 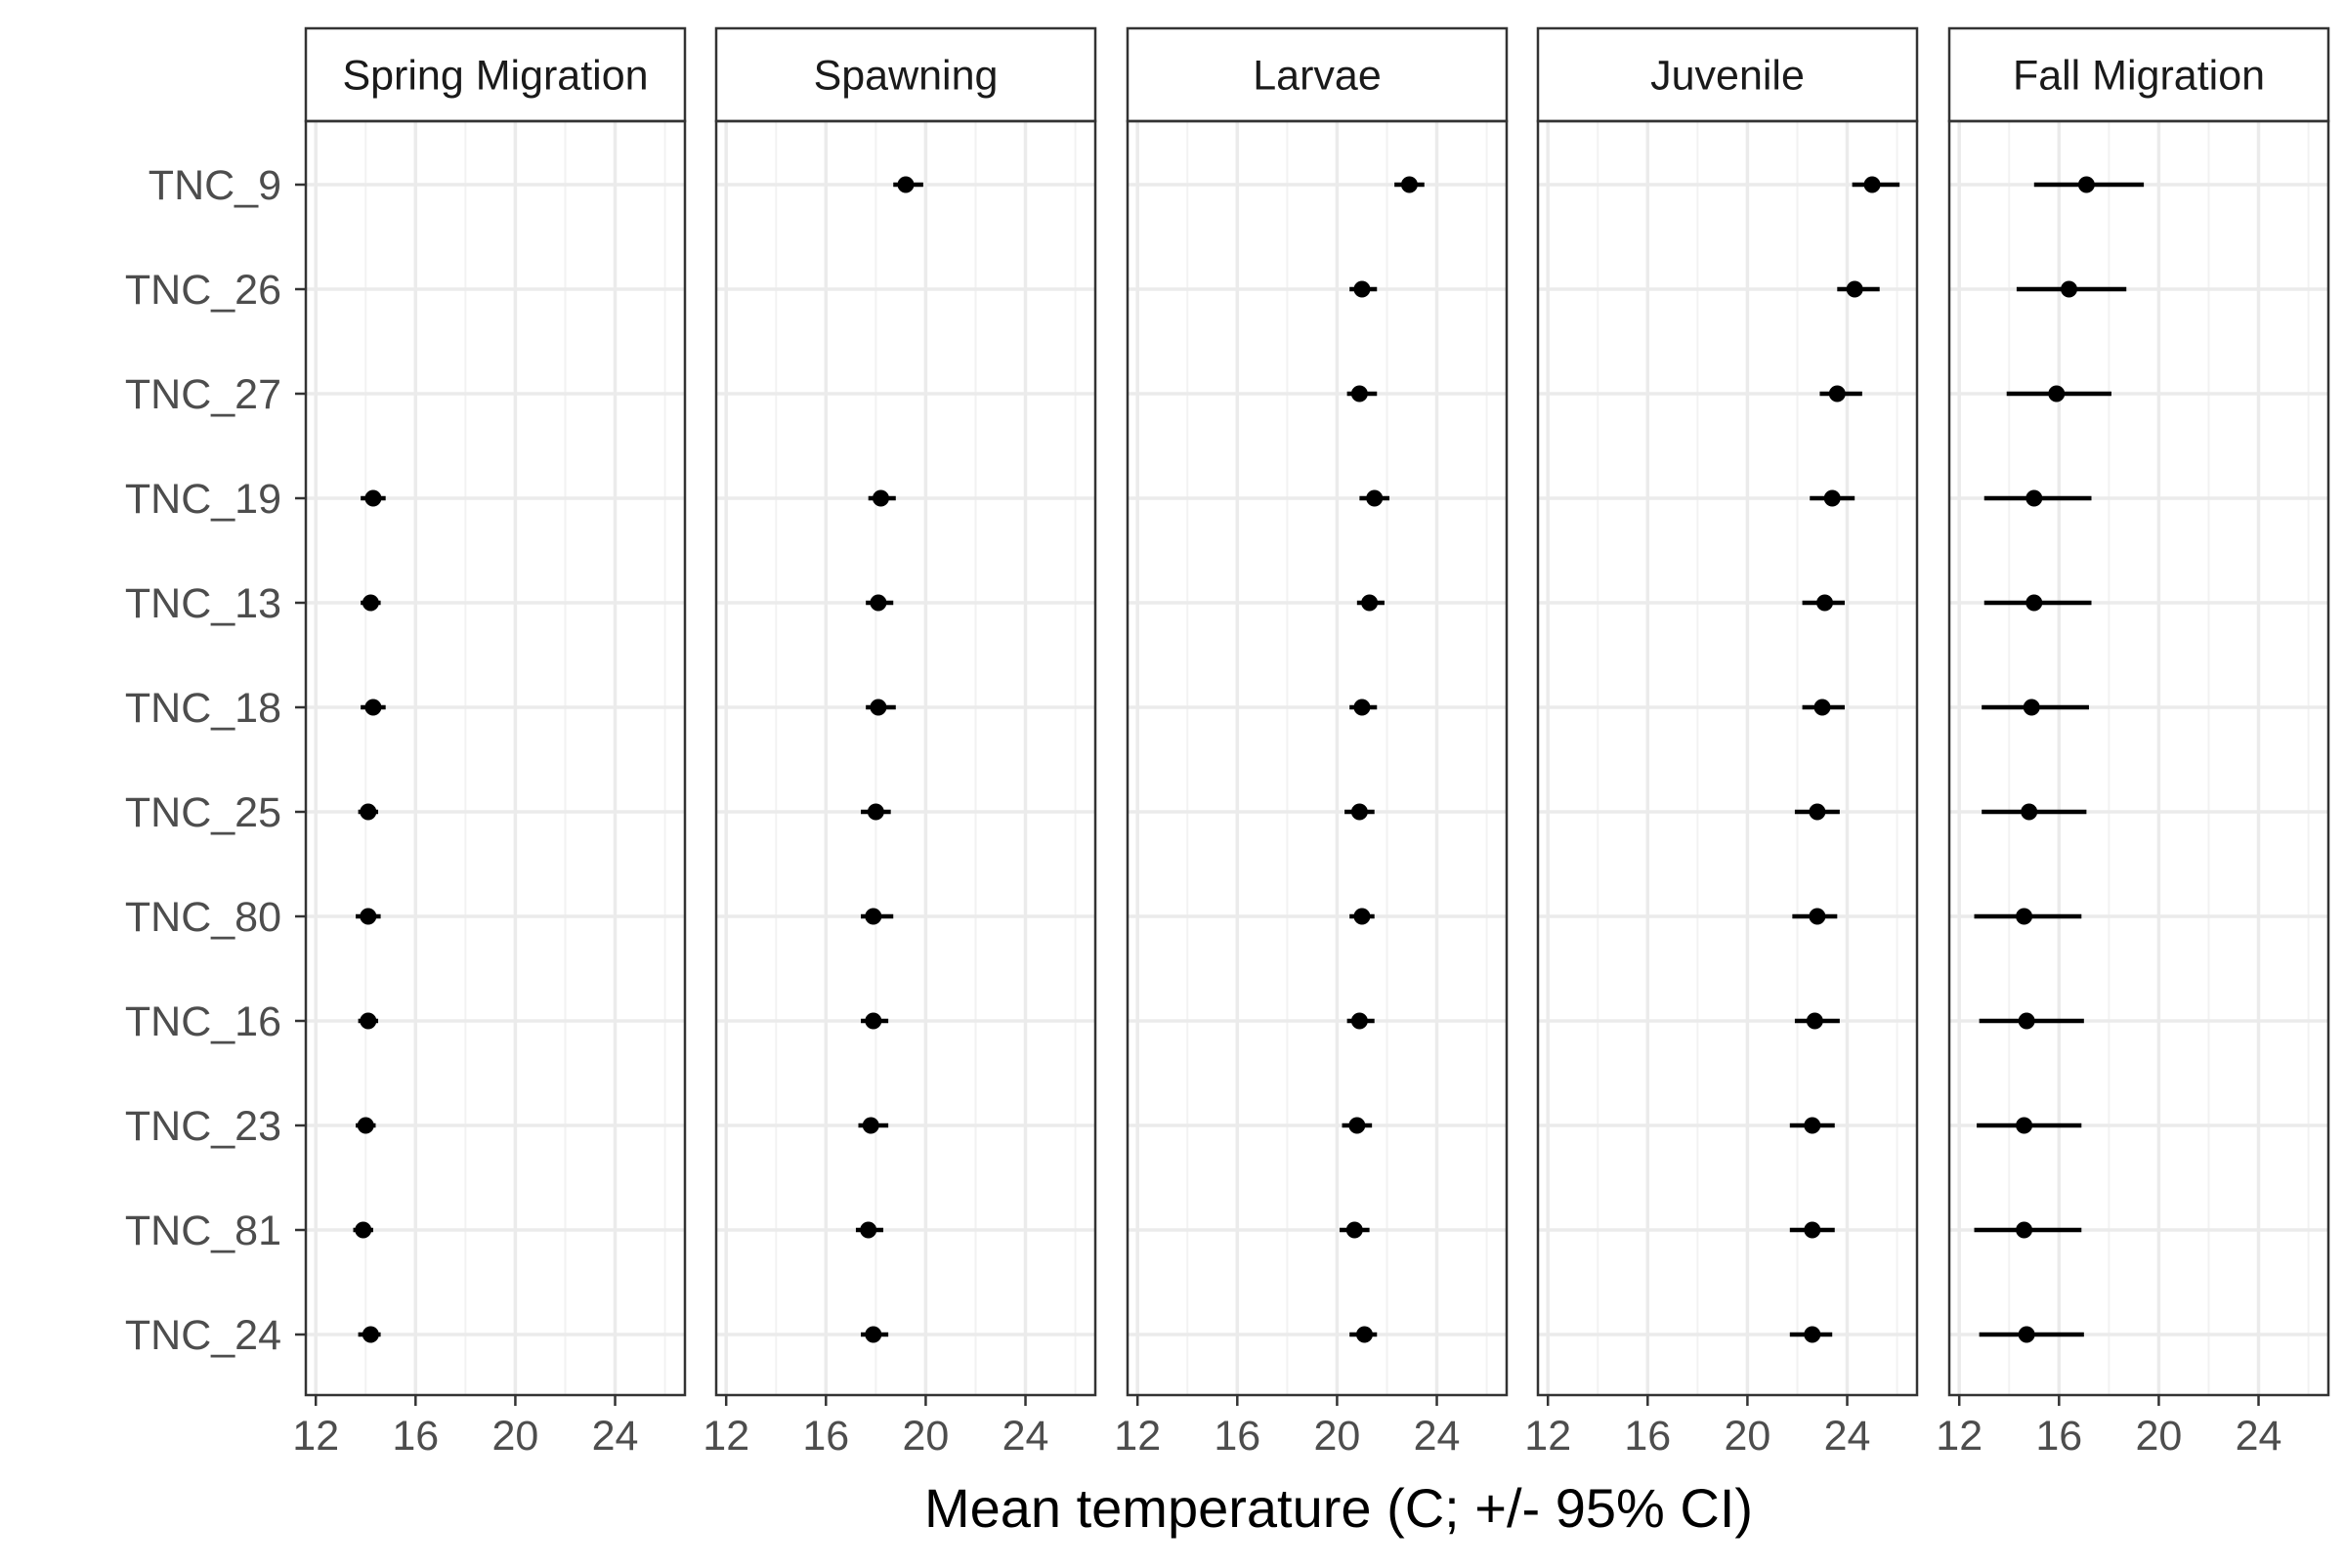 What do you see at coordinates (203, 1335) in the screenshot?
I see `y-tick-label: TNC_24` at bounding box center [203, 1335].